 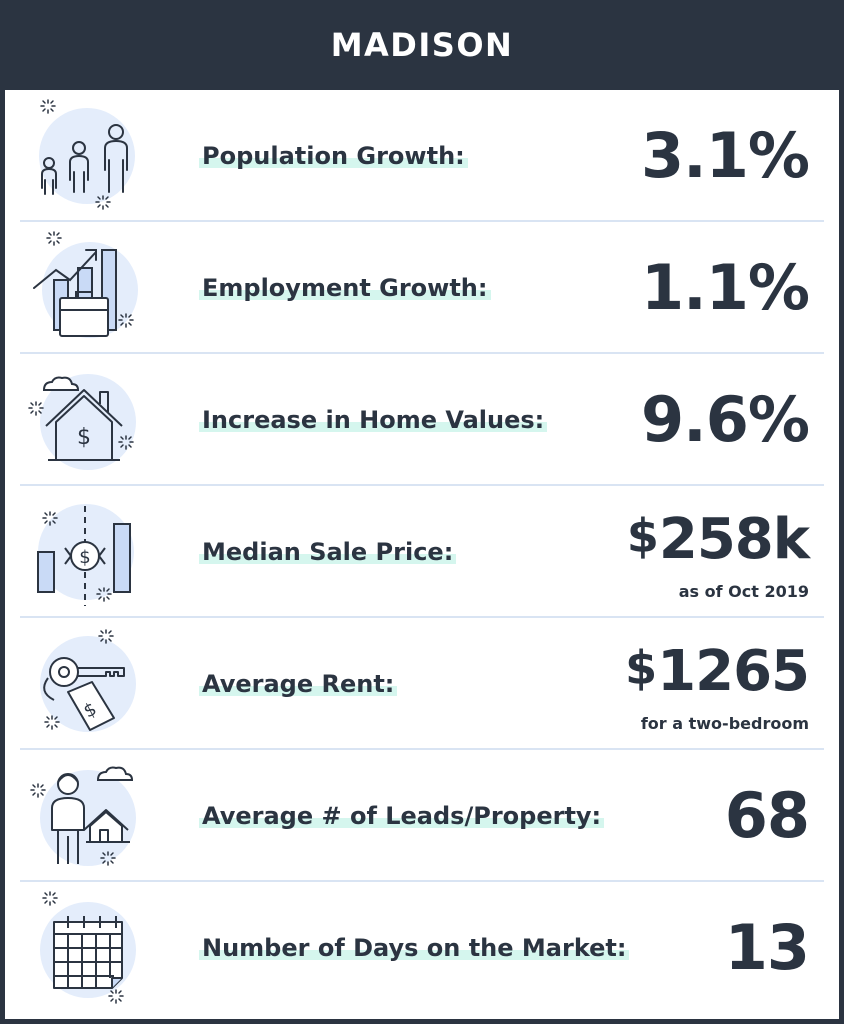 I want to click on stat-row-home-values: $ Increase in Home Values: 9.6%, so click(x=422, y=420).